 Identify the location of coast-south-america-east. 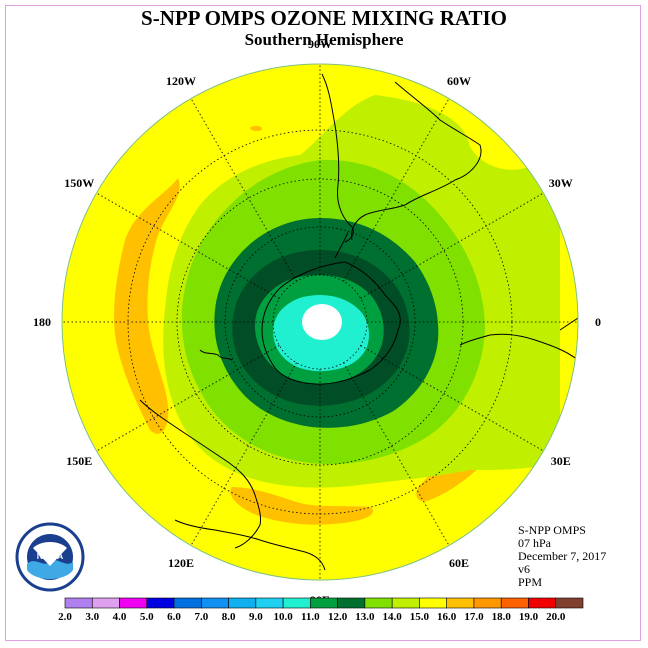
(416, 161).